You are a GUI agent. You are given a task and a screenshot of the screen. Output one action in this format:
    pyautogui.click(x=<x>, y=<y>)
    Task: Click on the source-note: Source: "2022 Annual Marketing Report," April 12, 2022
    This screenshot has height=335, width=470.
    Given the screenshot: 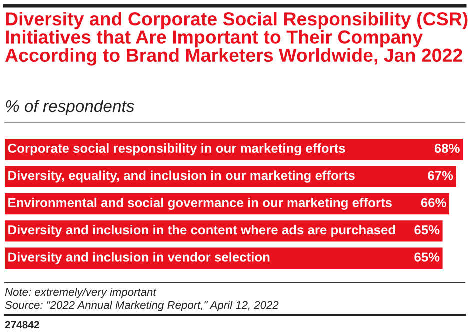 What is the action you would take?
    pyautogui.click(x=142, y=306)
    